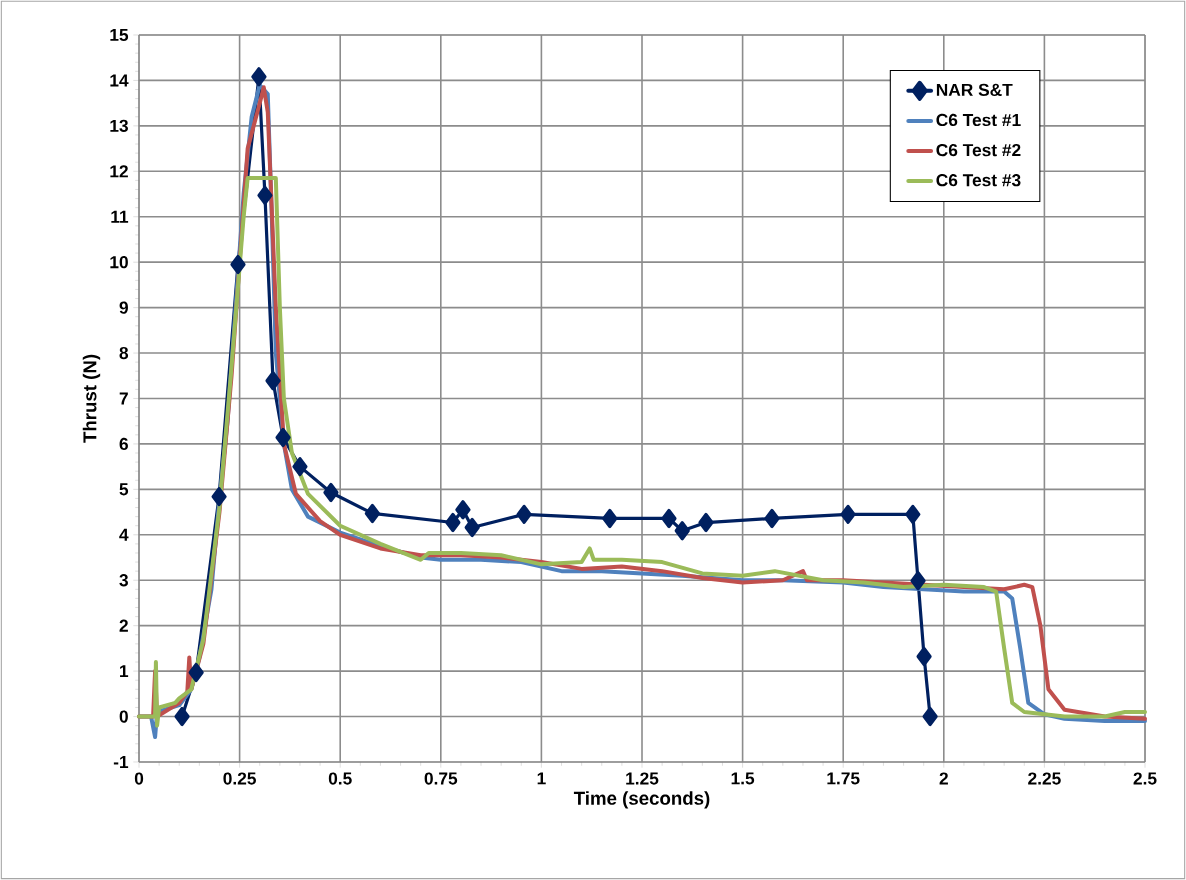 Image resolution: width=1186 pixels, height=880 pixels. I want to click on y-tick-label: 14, so click(119, 80).